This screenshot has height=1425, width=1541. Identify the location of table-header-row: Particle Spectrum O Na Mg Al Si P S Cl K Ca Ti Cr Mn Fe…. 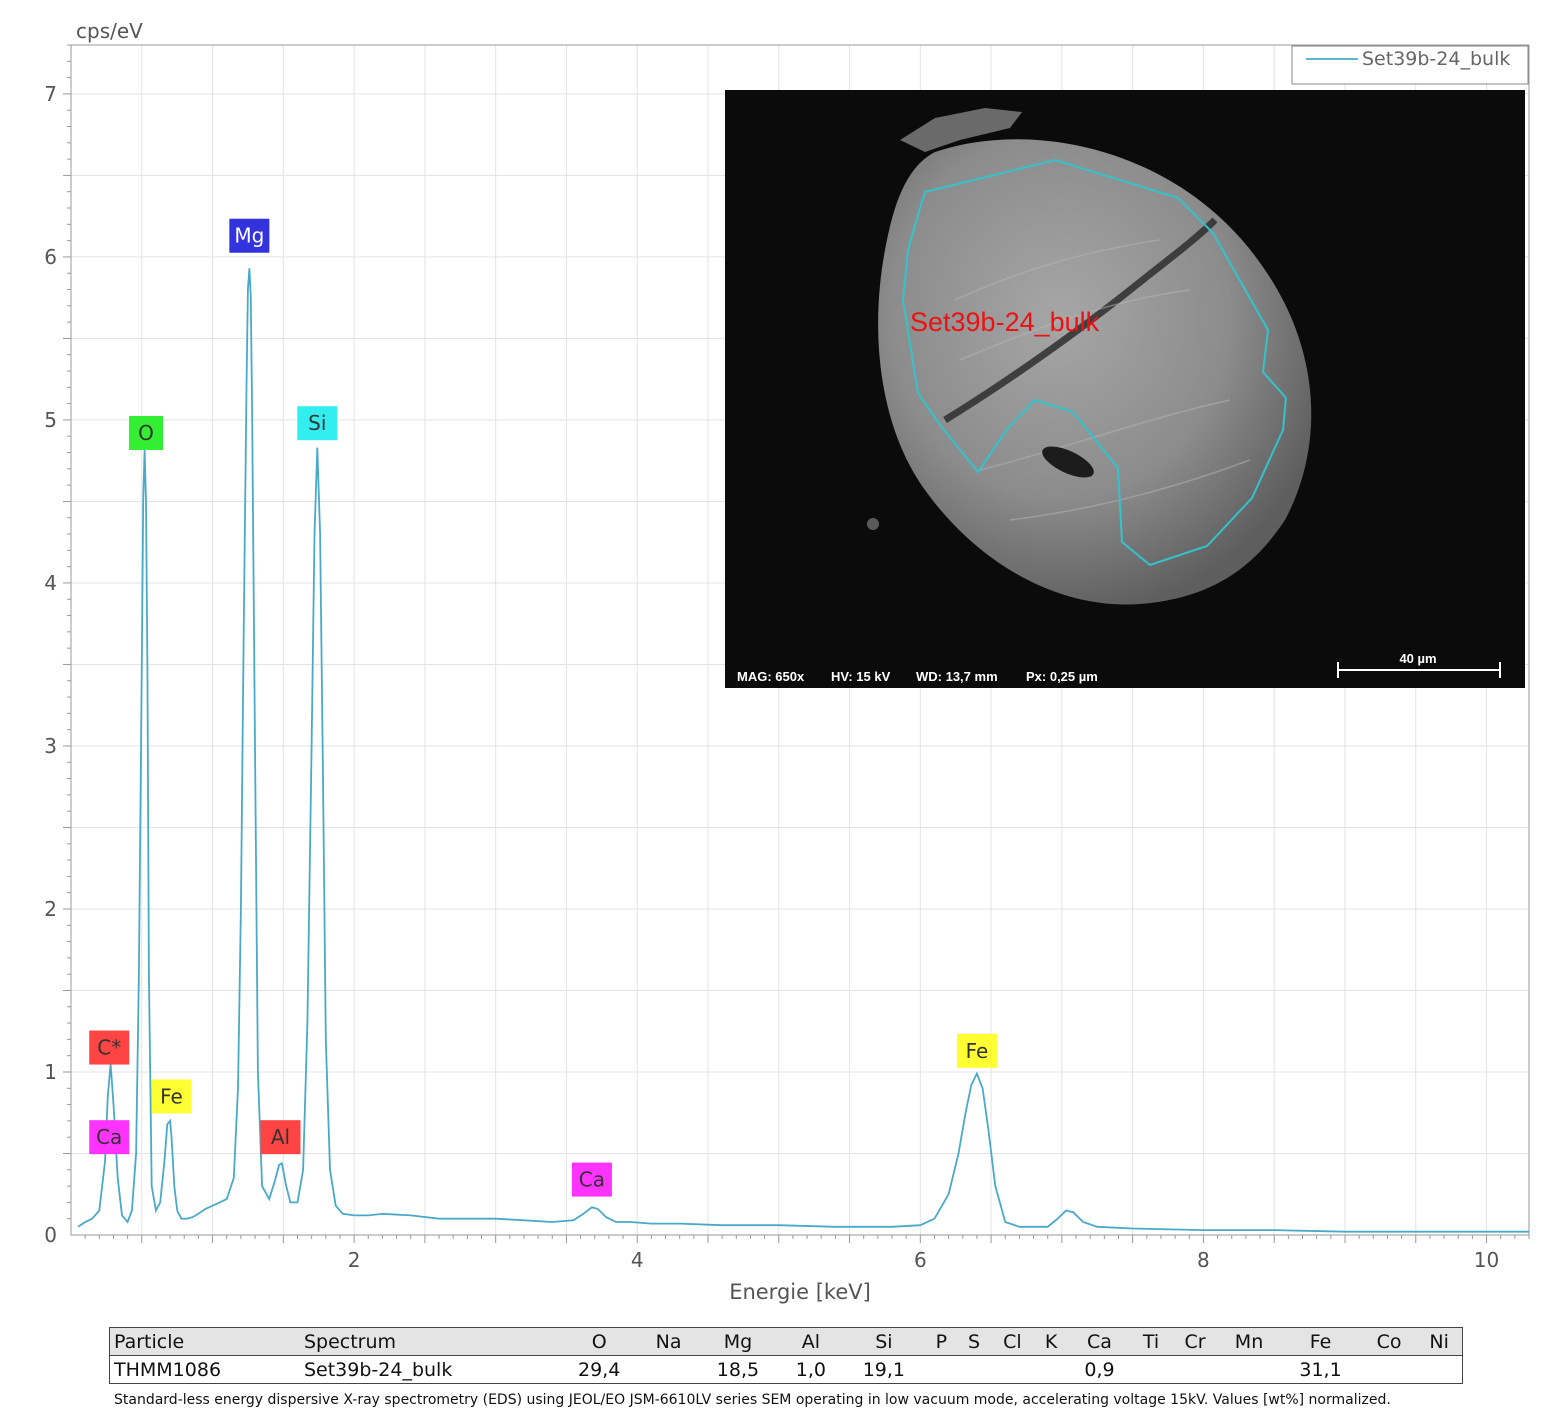
(786, 1341).